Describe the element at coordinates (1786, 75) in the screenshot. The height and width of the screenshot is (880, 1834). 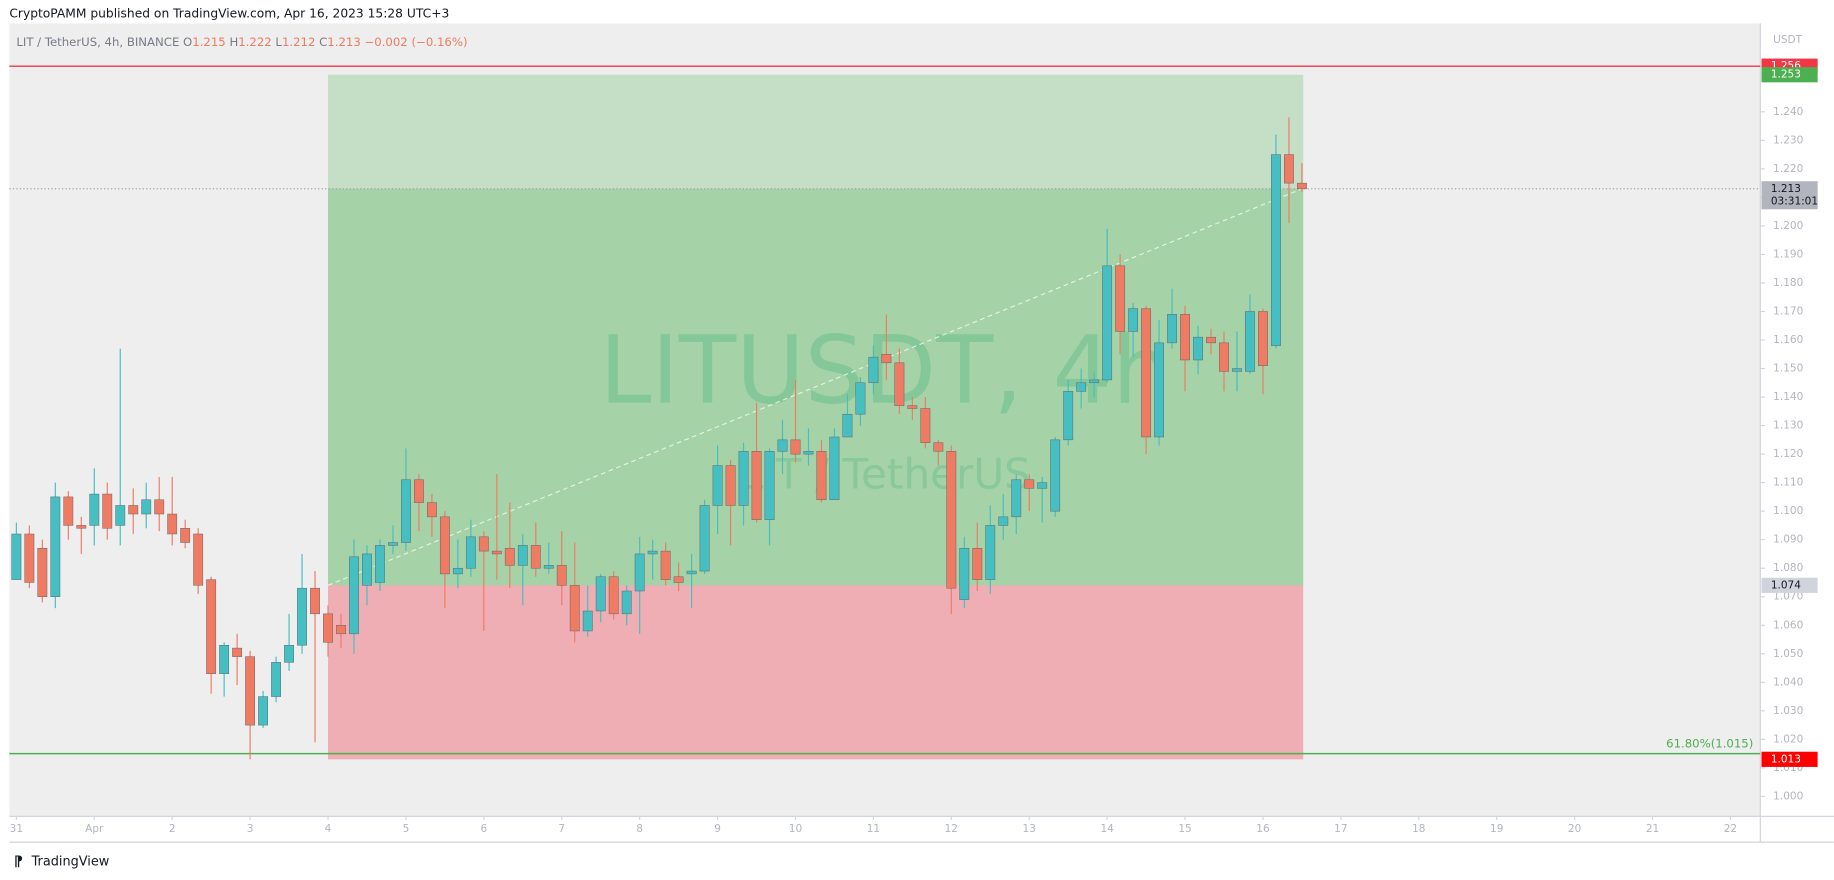
I see `price-tag-label: 1.253` at that location.